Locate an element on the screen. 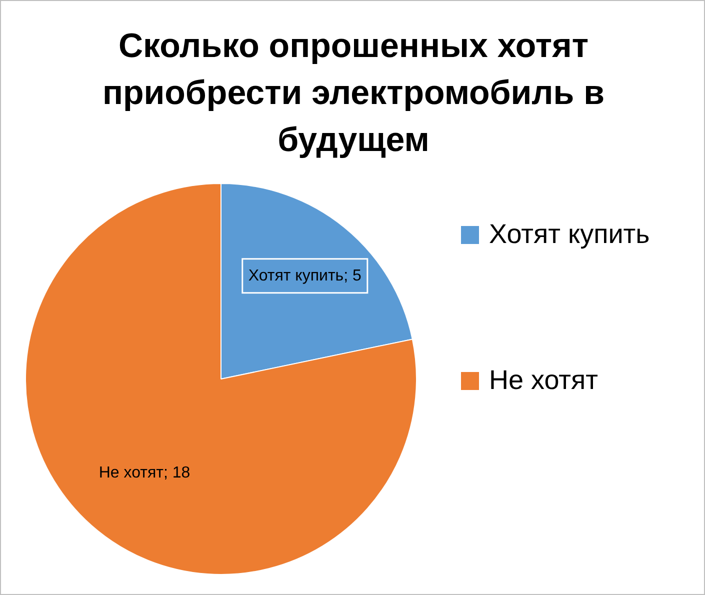 This screenshot has width=705, height=595. legend-label: Хотят купить is located at coordinates (569, 234).